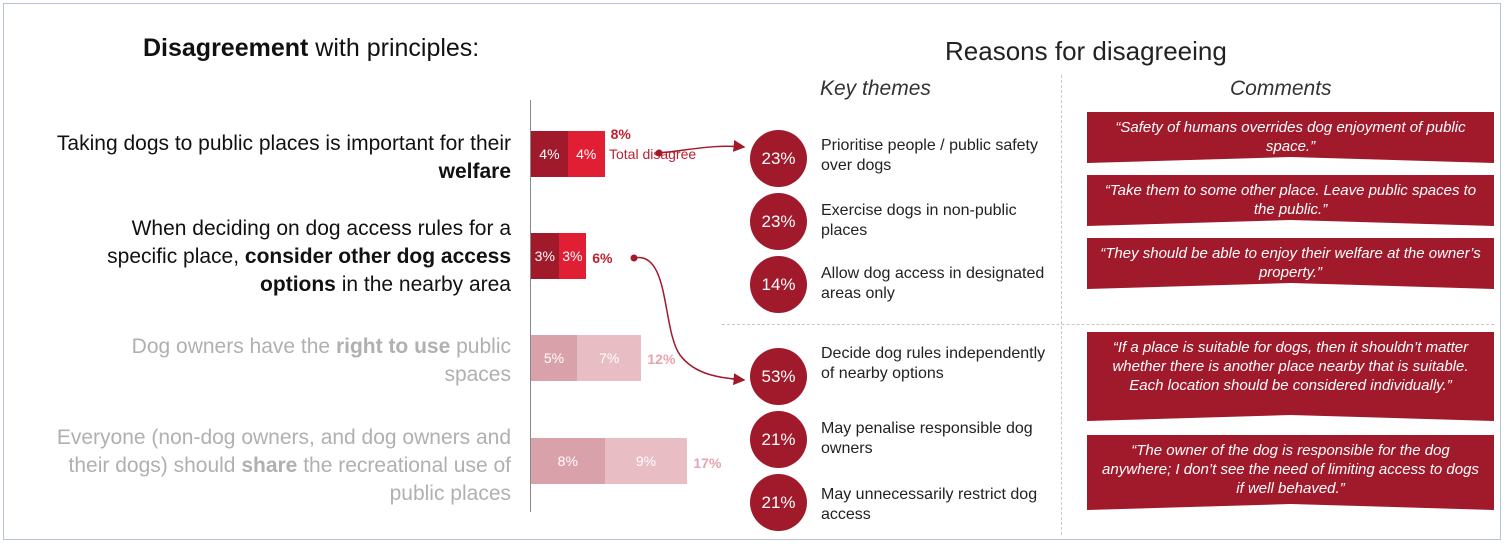 The image size is (1506, 545). Describe the element at coordinates (778, 284) in the screenshot. I see `theme-pct-circle: 14%` at that location.